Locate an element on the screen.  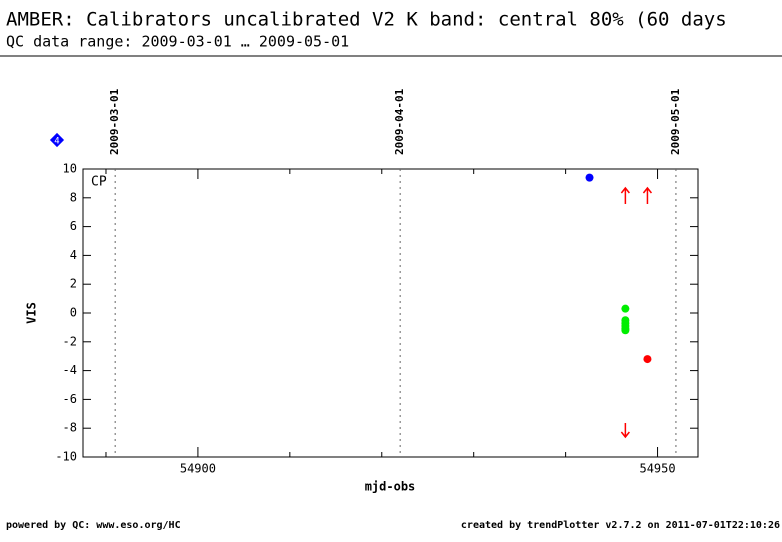
x-tick-label: 54950 is located at coordinates (657, 469).